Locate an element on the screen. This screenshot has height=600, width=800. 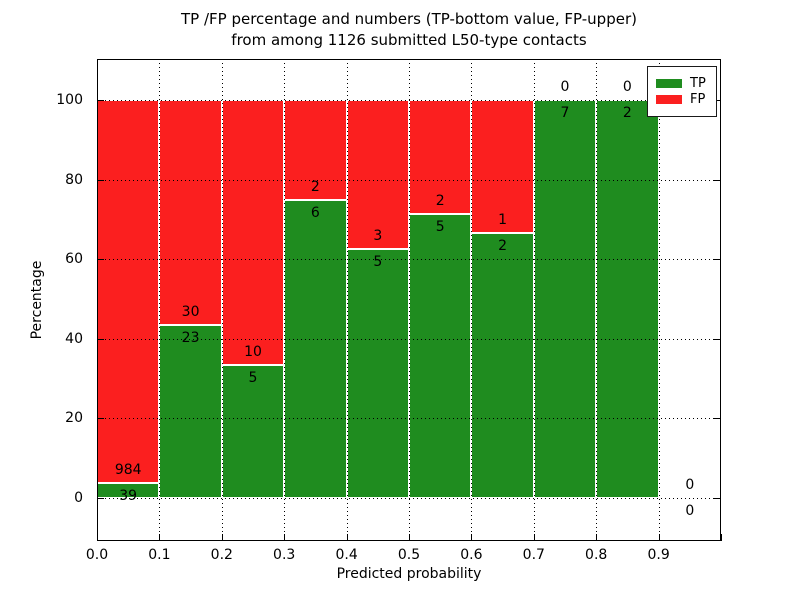
fp-count-label: 984 is located at coordinates (128, 469).